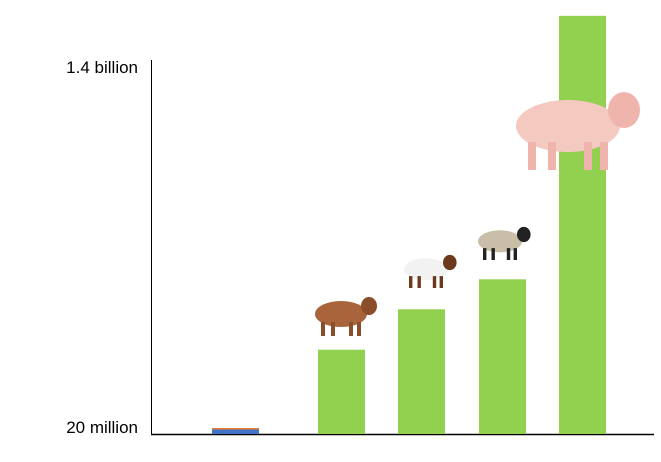 Image resolution: width=661 pixels, height=462 pixels. What do you see at coordinates (430, 271) in the screenshot?
I see `goat-icon` at bounding box center [430, 271].